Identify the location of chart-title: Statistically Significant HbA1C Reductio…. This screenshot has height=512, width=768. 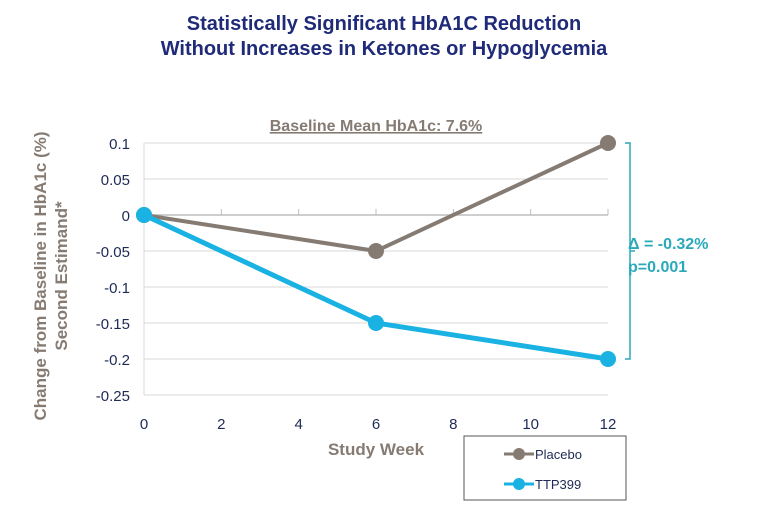
(384, 37).